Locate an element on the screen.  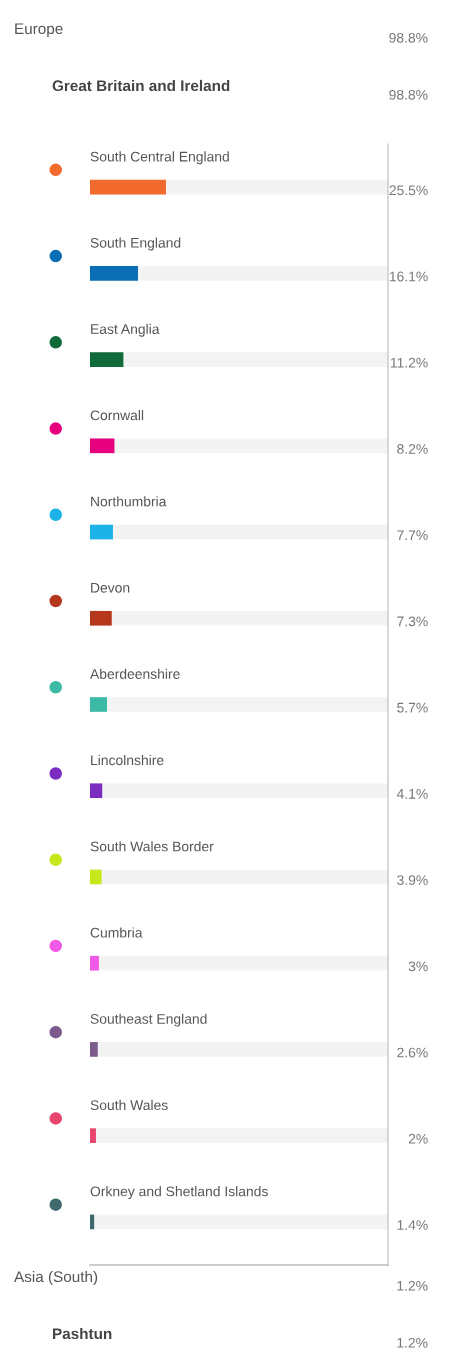
text: Asia (South) is located at coordinates (56, 1278).